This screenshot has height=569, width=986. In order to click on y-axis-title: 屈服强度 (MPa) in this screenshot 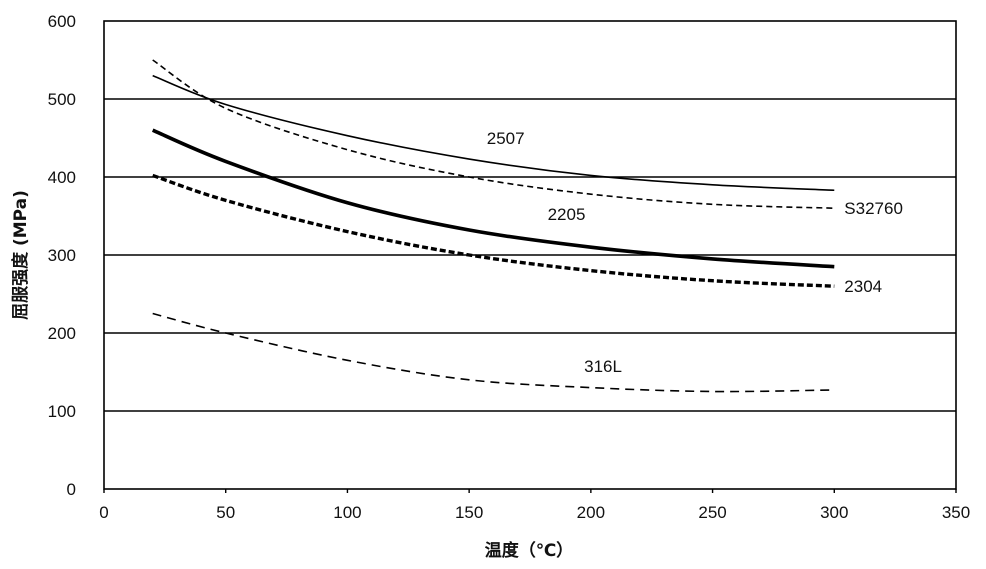, I will do `click(20, 255)`.